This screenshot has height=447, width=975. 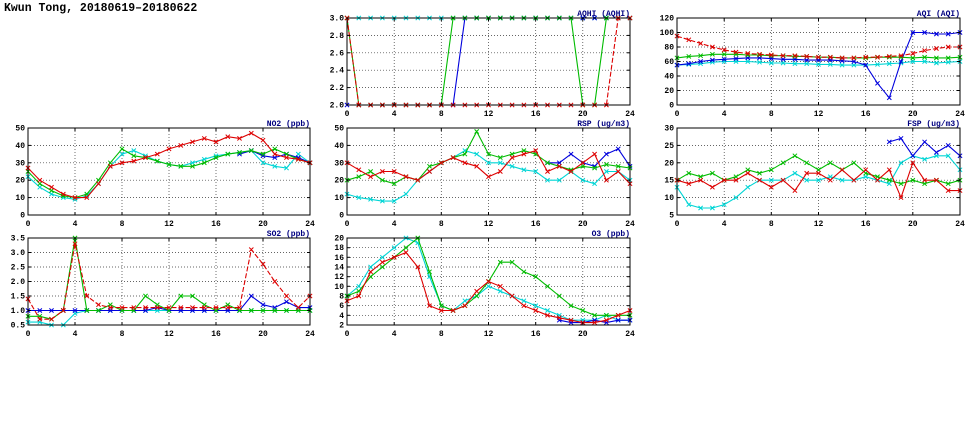 What do you see at coordinates (18, 297) in the screenshot?
I see `y-tick-label: 1.5` at bounding box center [18, 297].